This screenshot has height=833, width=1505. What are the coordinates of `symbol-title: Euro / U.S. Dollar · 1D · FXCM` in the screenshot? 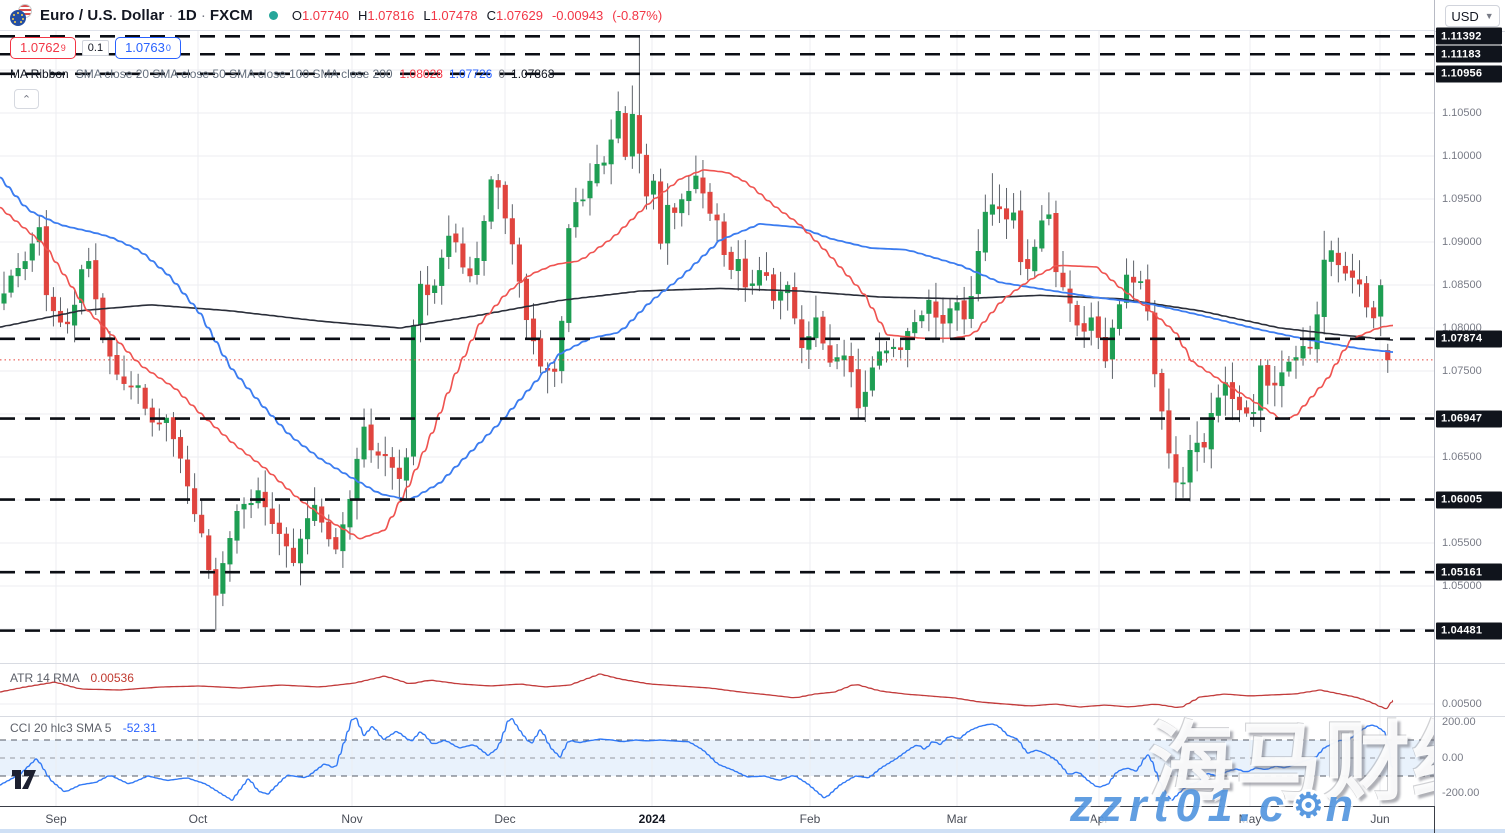 It's located at (146, 15).